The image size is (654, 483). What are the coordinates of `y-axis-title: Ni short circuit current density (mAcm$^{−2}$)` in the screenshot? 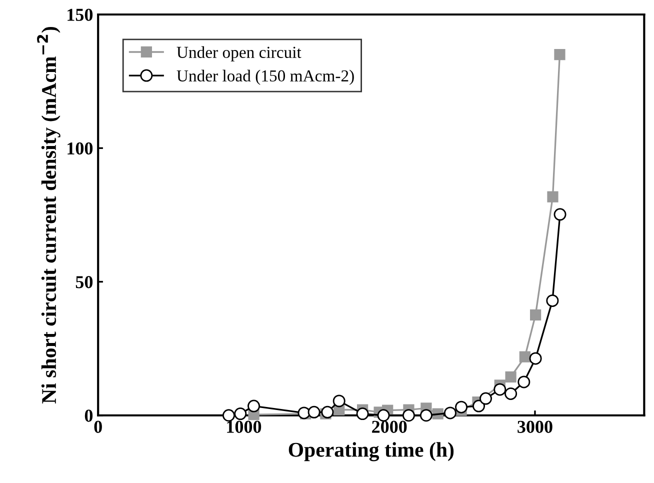 It's located at (48, 215).